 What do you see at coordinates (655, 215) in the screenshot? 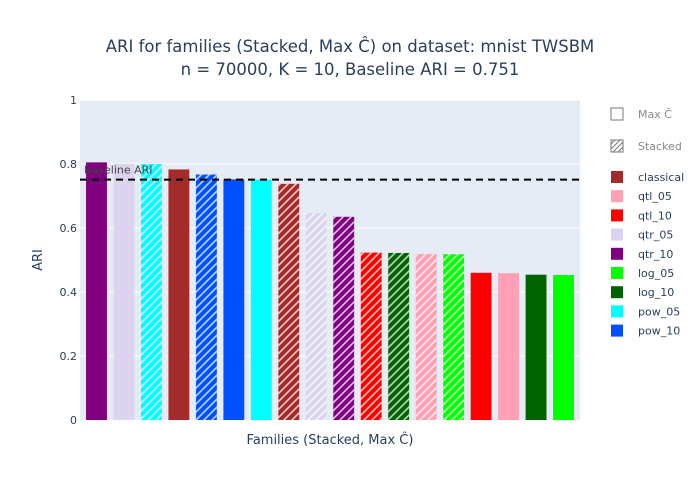
I see `legend-label-qtl_10: qtl_10` at bounding box center [655, 215].